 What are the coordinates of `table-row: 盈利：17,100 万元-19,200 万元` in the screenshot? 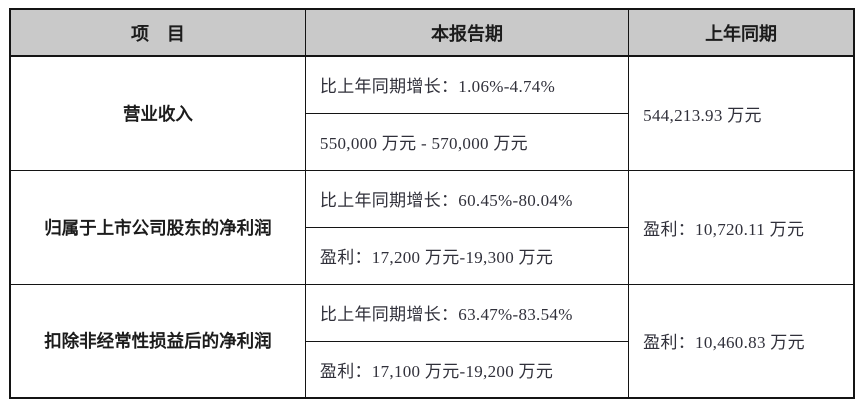 It's located at (432, 369).